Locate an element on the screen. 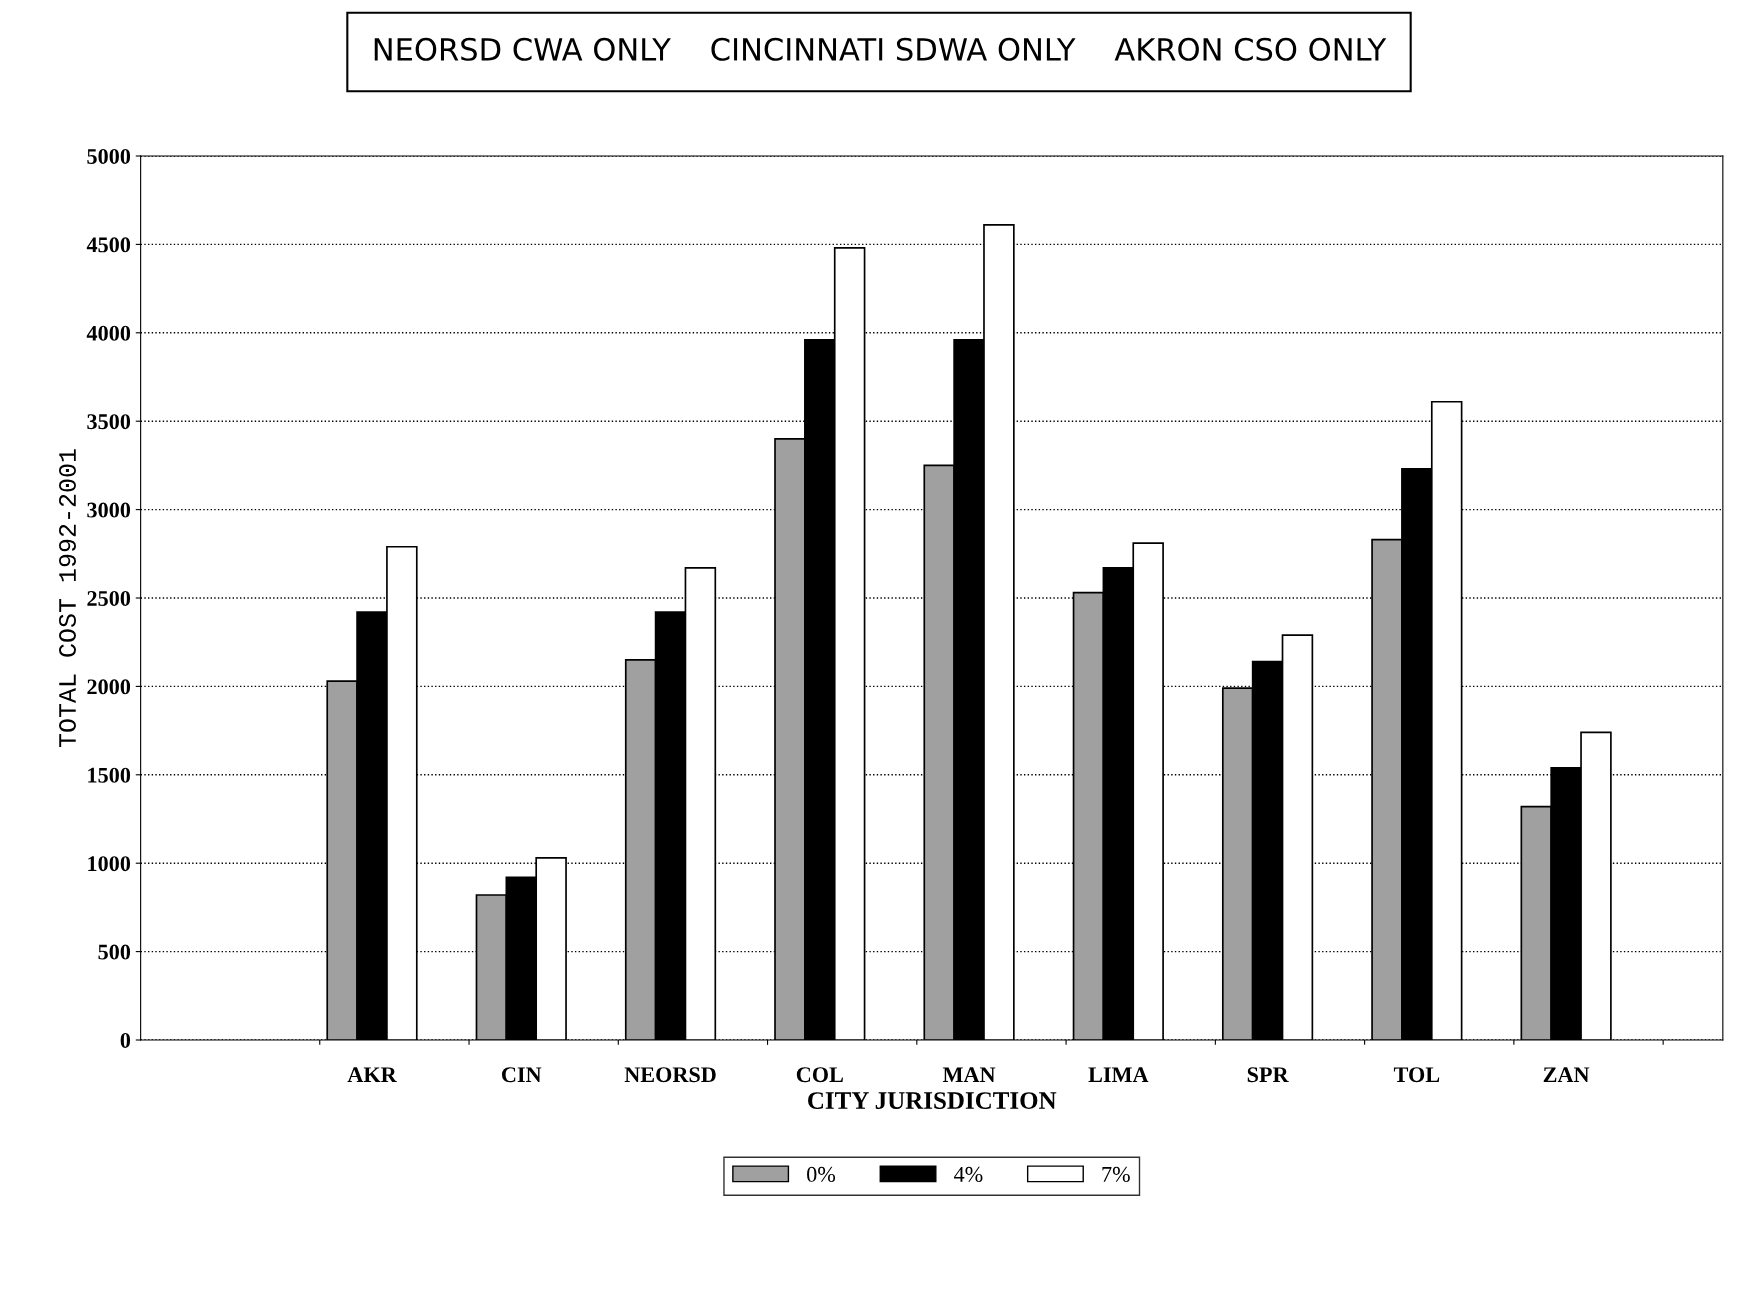  legend-label: 0% is located at coordinates (821, 1174).